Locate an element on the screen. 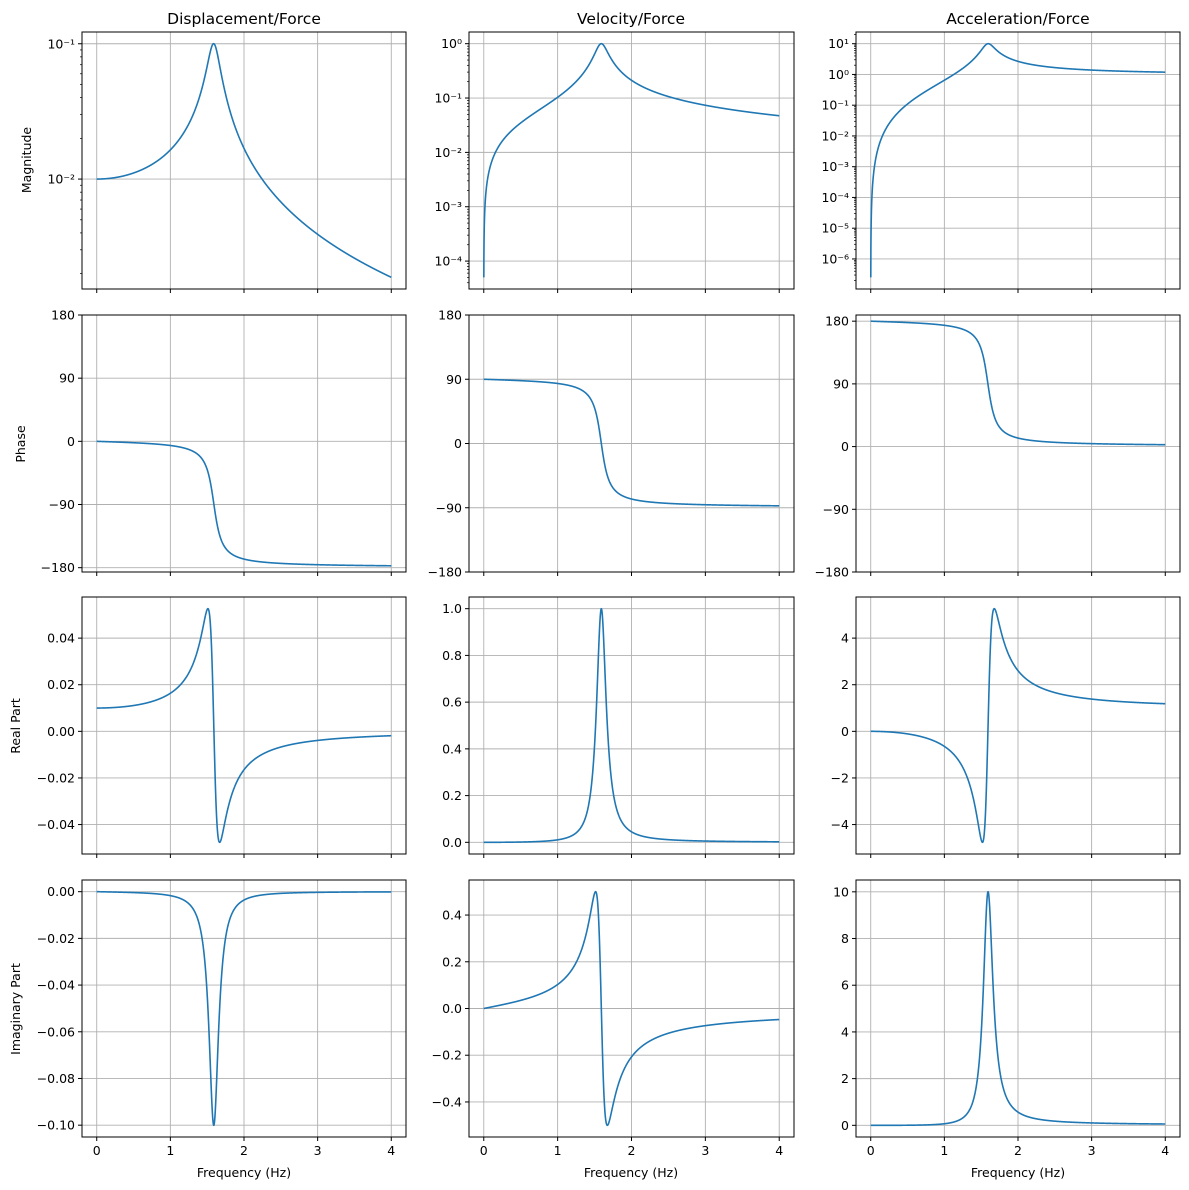 Image resolution: width=1189 pixels, height=1190 pixels. y-tick-label: 0.6 is located at coordinates (452, 702).